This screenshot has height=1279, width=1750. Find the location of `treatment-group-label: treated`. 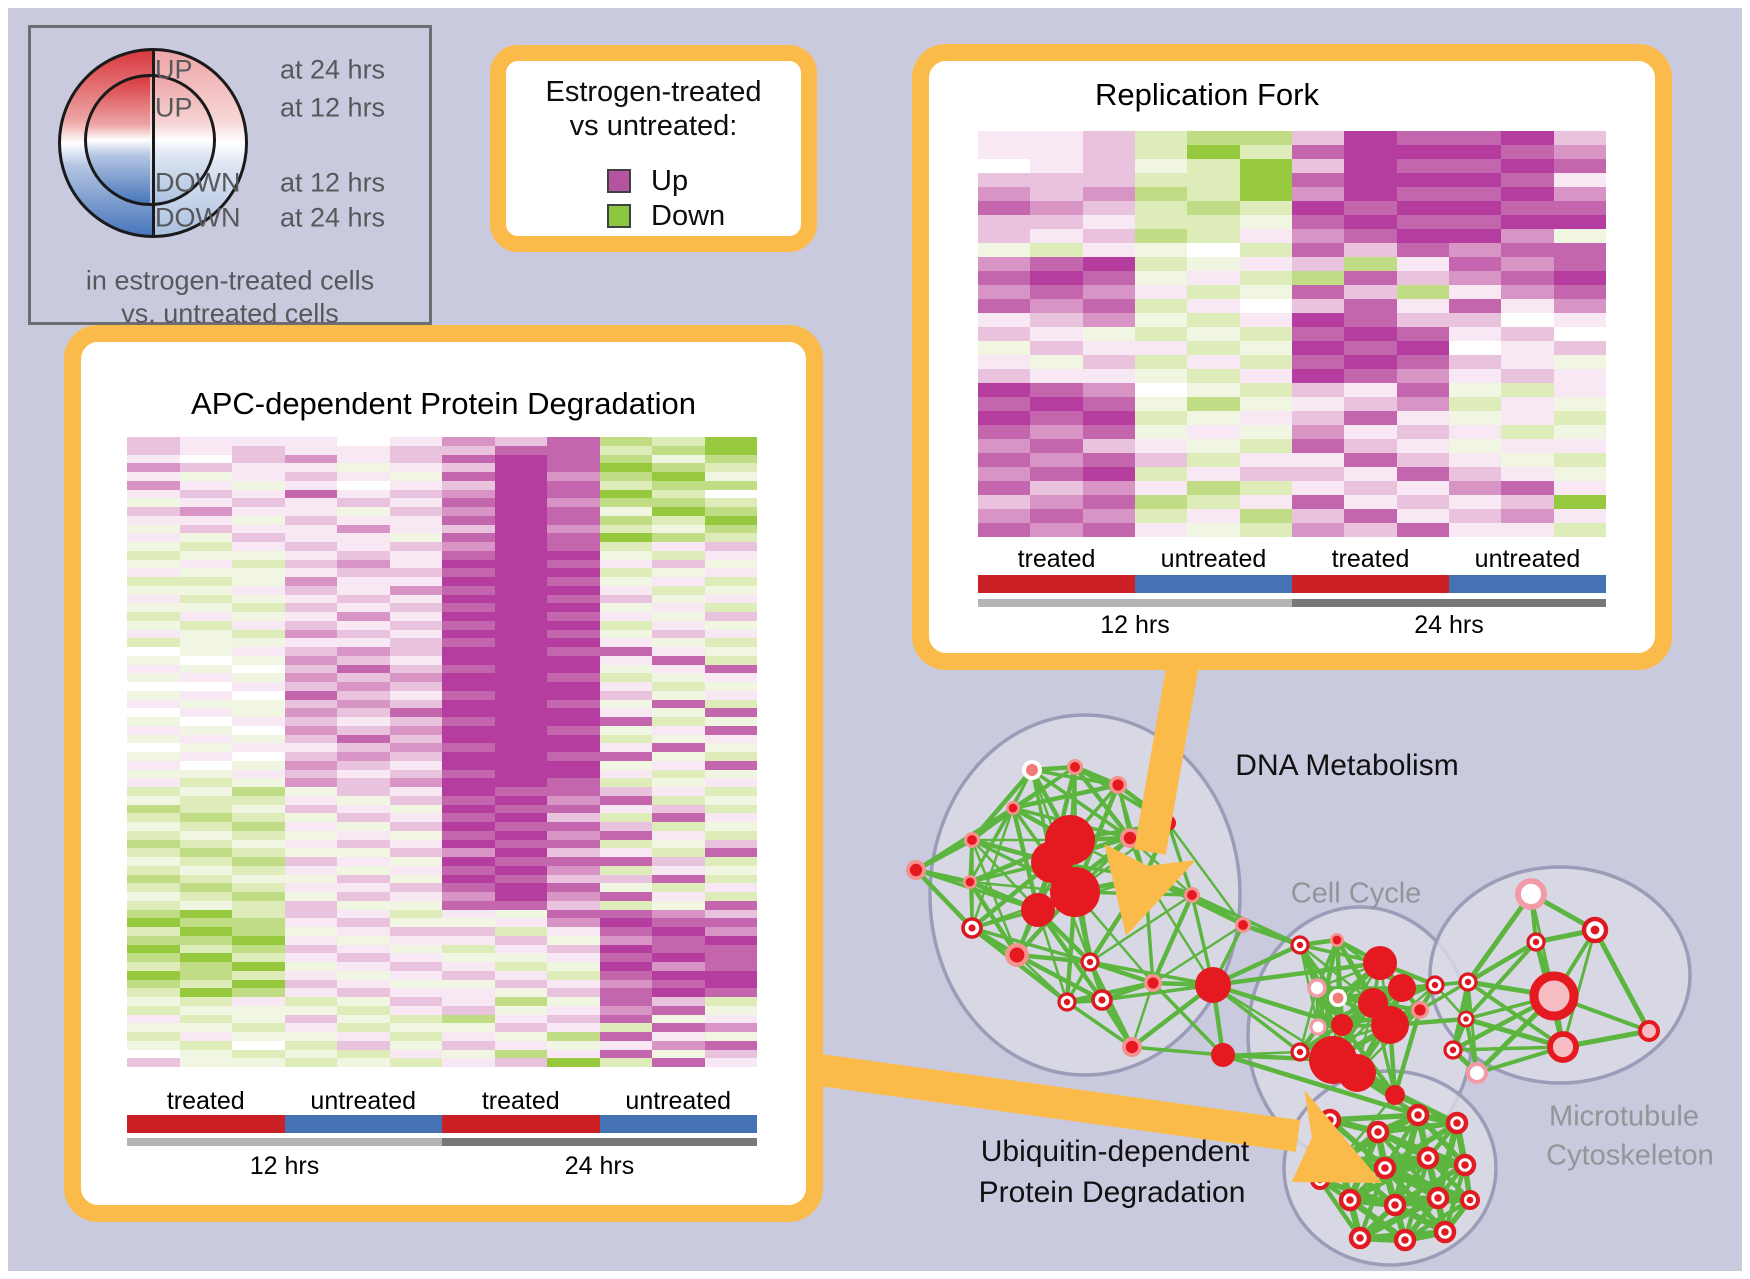

treatment-group-label: treated is located at coordinates (1370, 559).